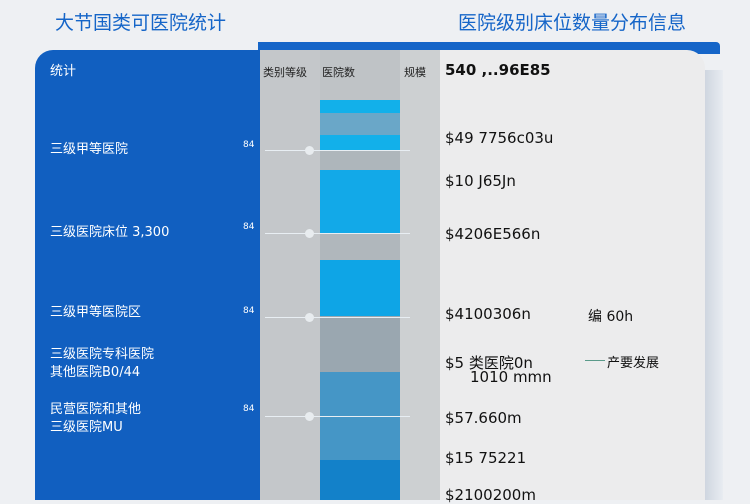  I want to click on value-text: $57.660m, so click(483, 418).